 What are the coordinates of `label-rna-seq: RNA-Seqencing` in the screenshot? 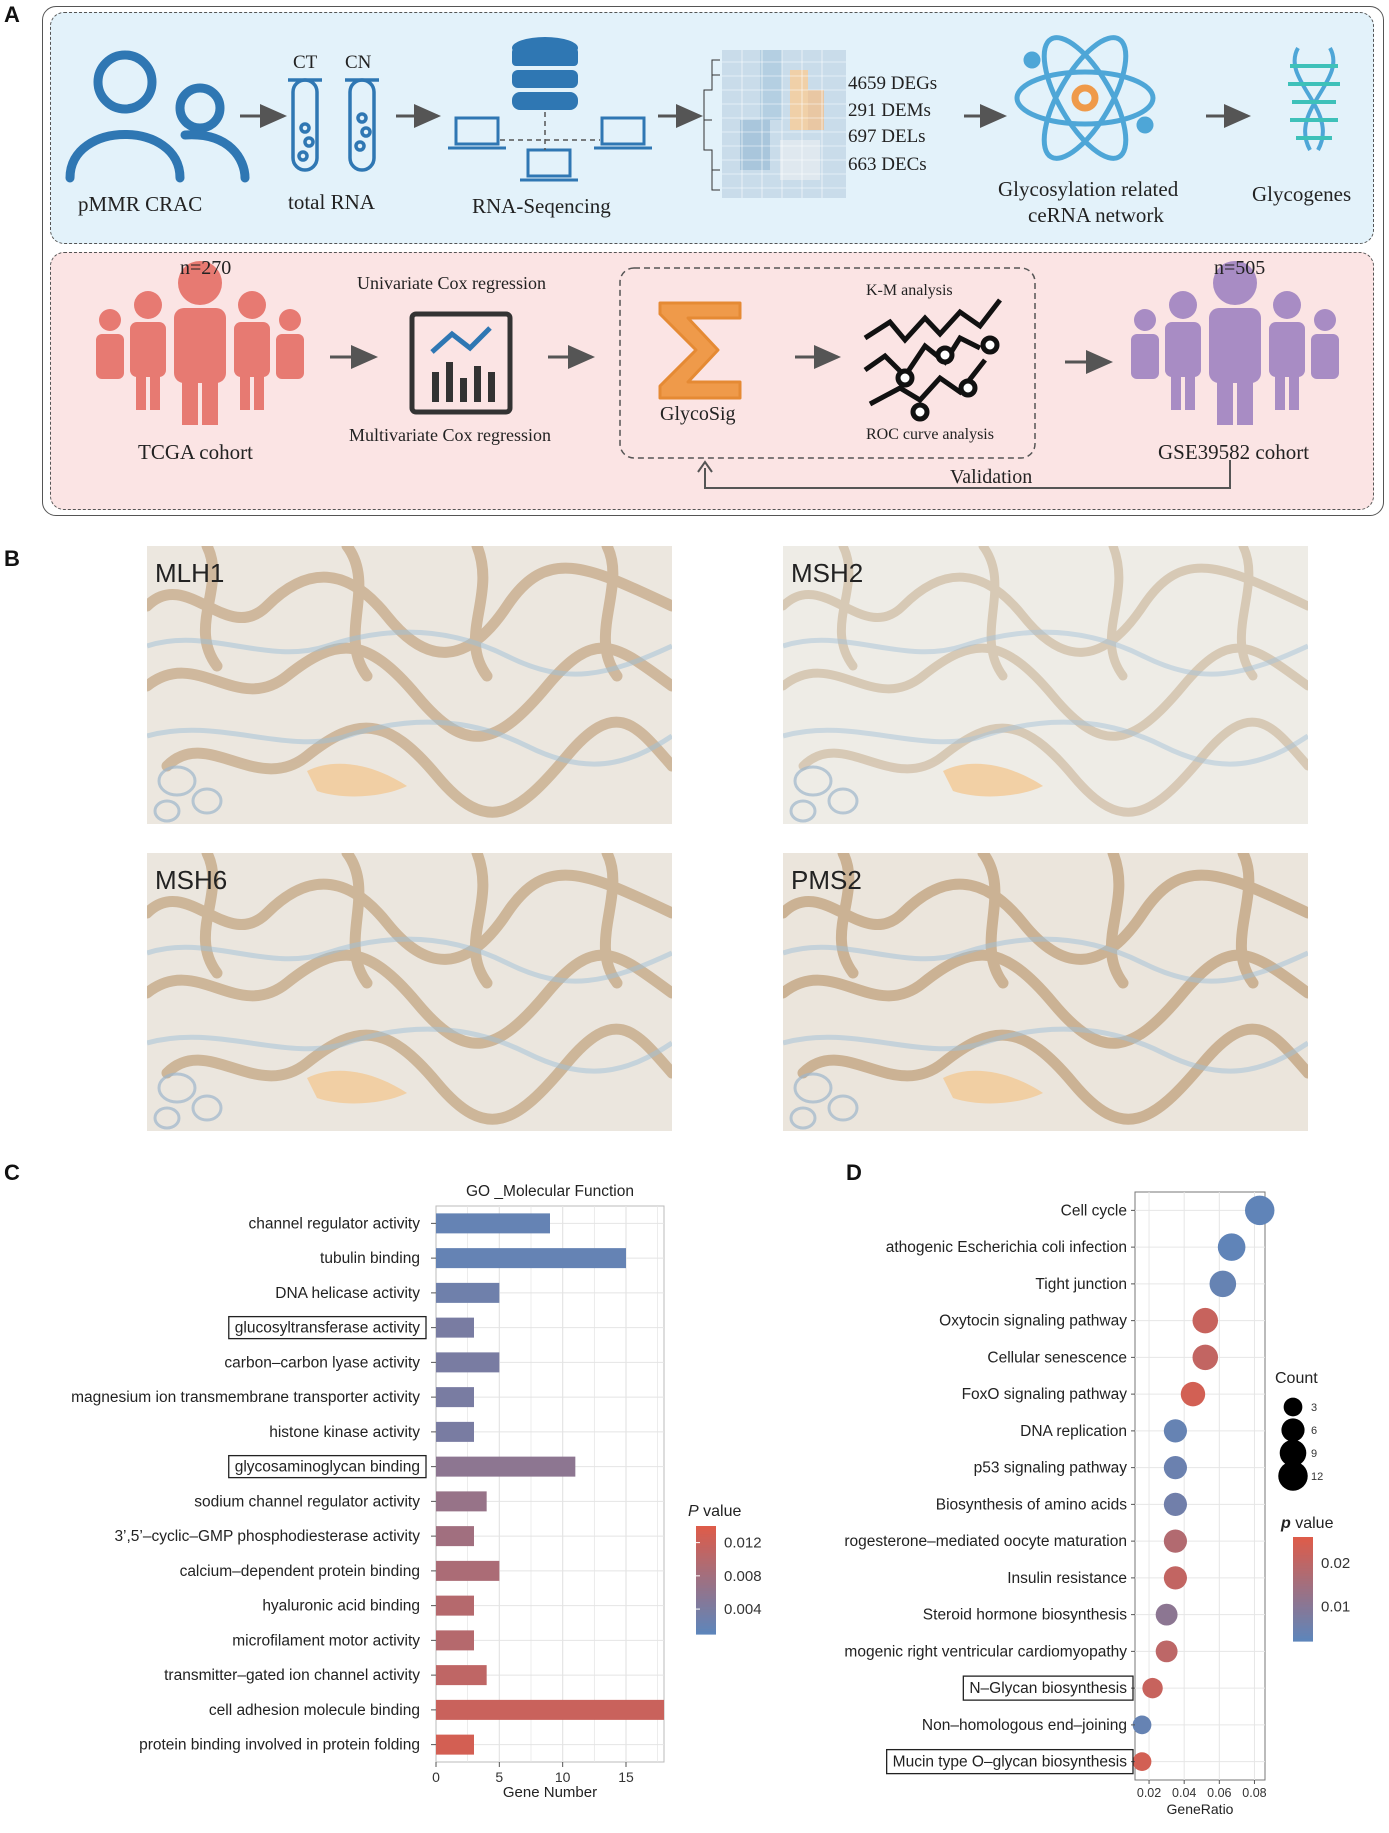 It's located at (541, 206).